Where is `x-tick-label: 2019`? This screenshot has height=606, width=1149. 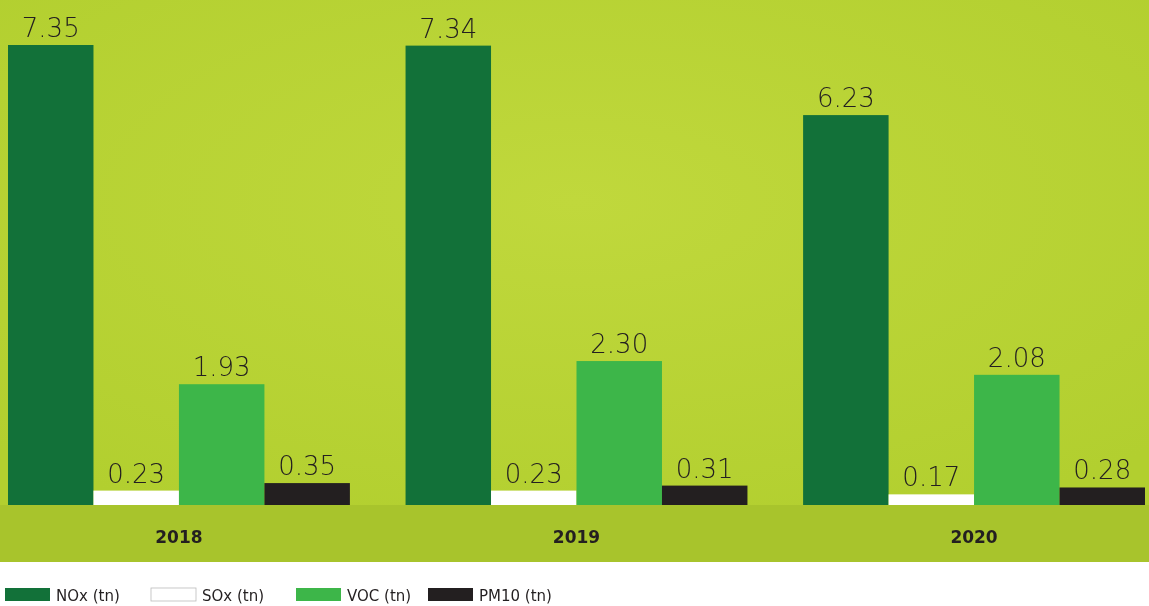 x-tick-label: 2019 is located at coordinates (576, 537).